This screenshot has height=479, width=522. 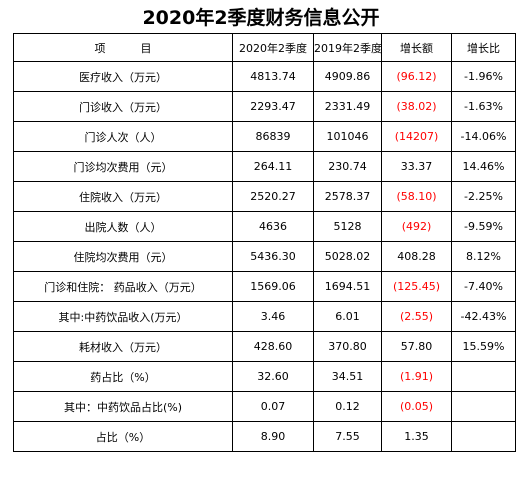 What do you see at coordinates (273, 196) in the screenshot?
I see `row-value-2020: 2520.27` at bounding box center [273, 196].